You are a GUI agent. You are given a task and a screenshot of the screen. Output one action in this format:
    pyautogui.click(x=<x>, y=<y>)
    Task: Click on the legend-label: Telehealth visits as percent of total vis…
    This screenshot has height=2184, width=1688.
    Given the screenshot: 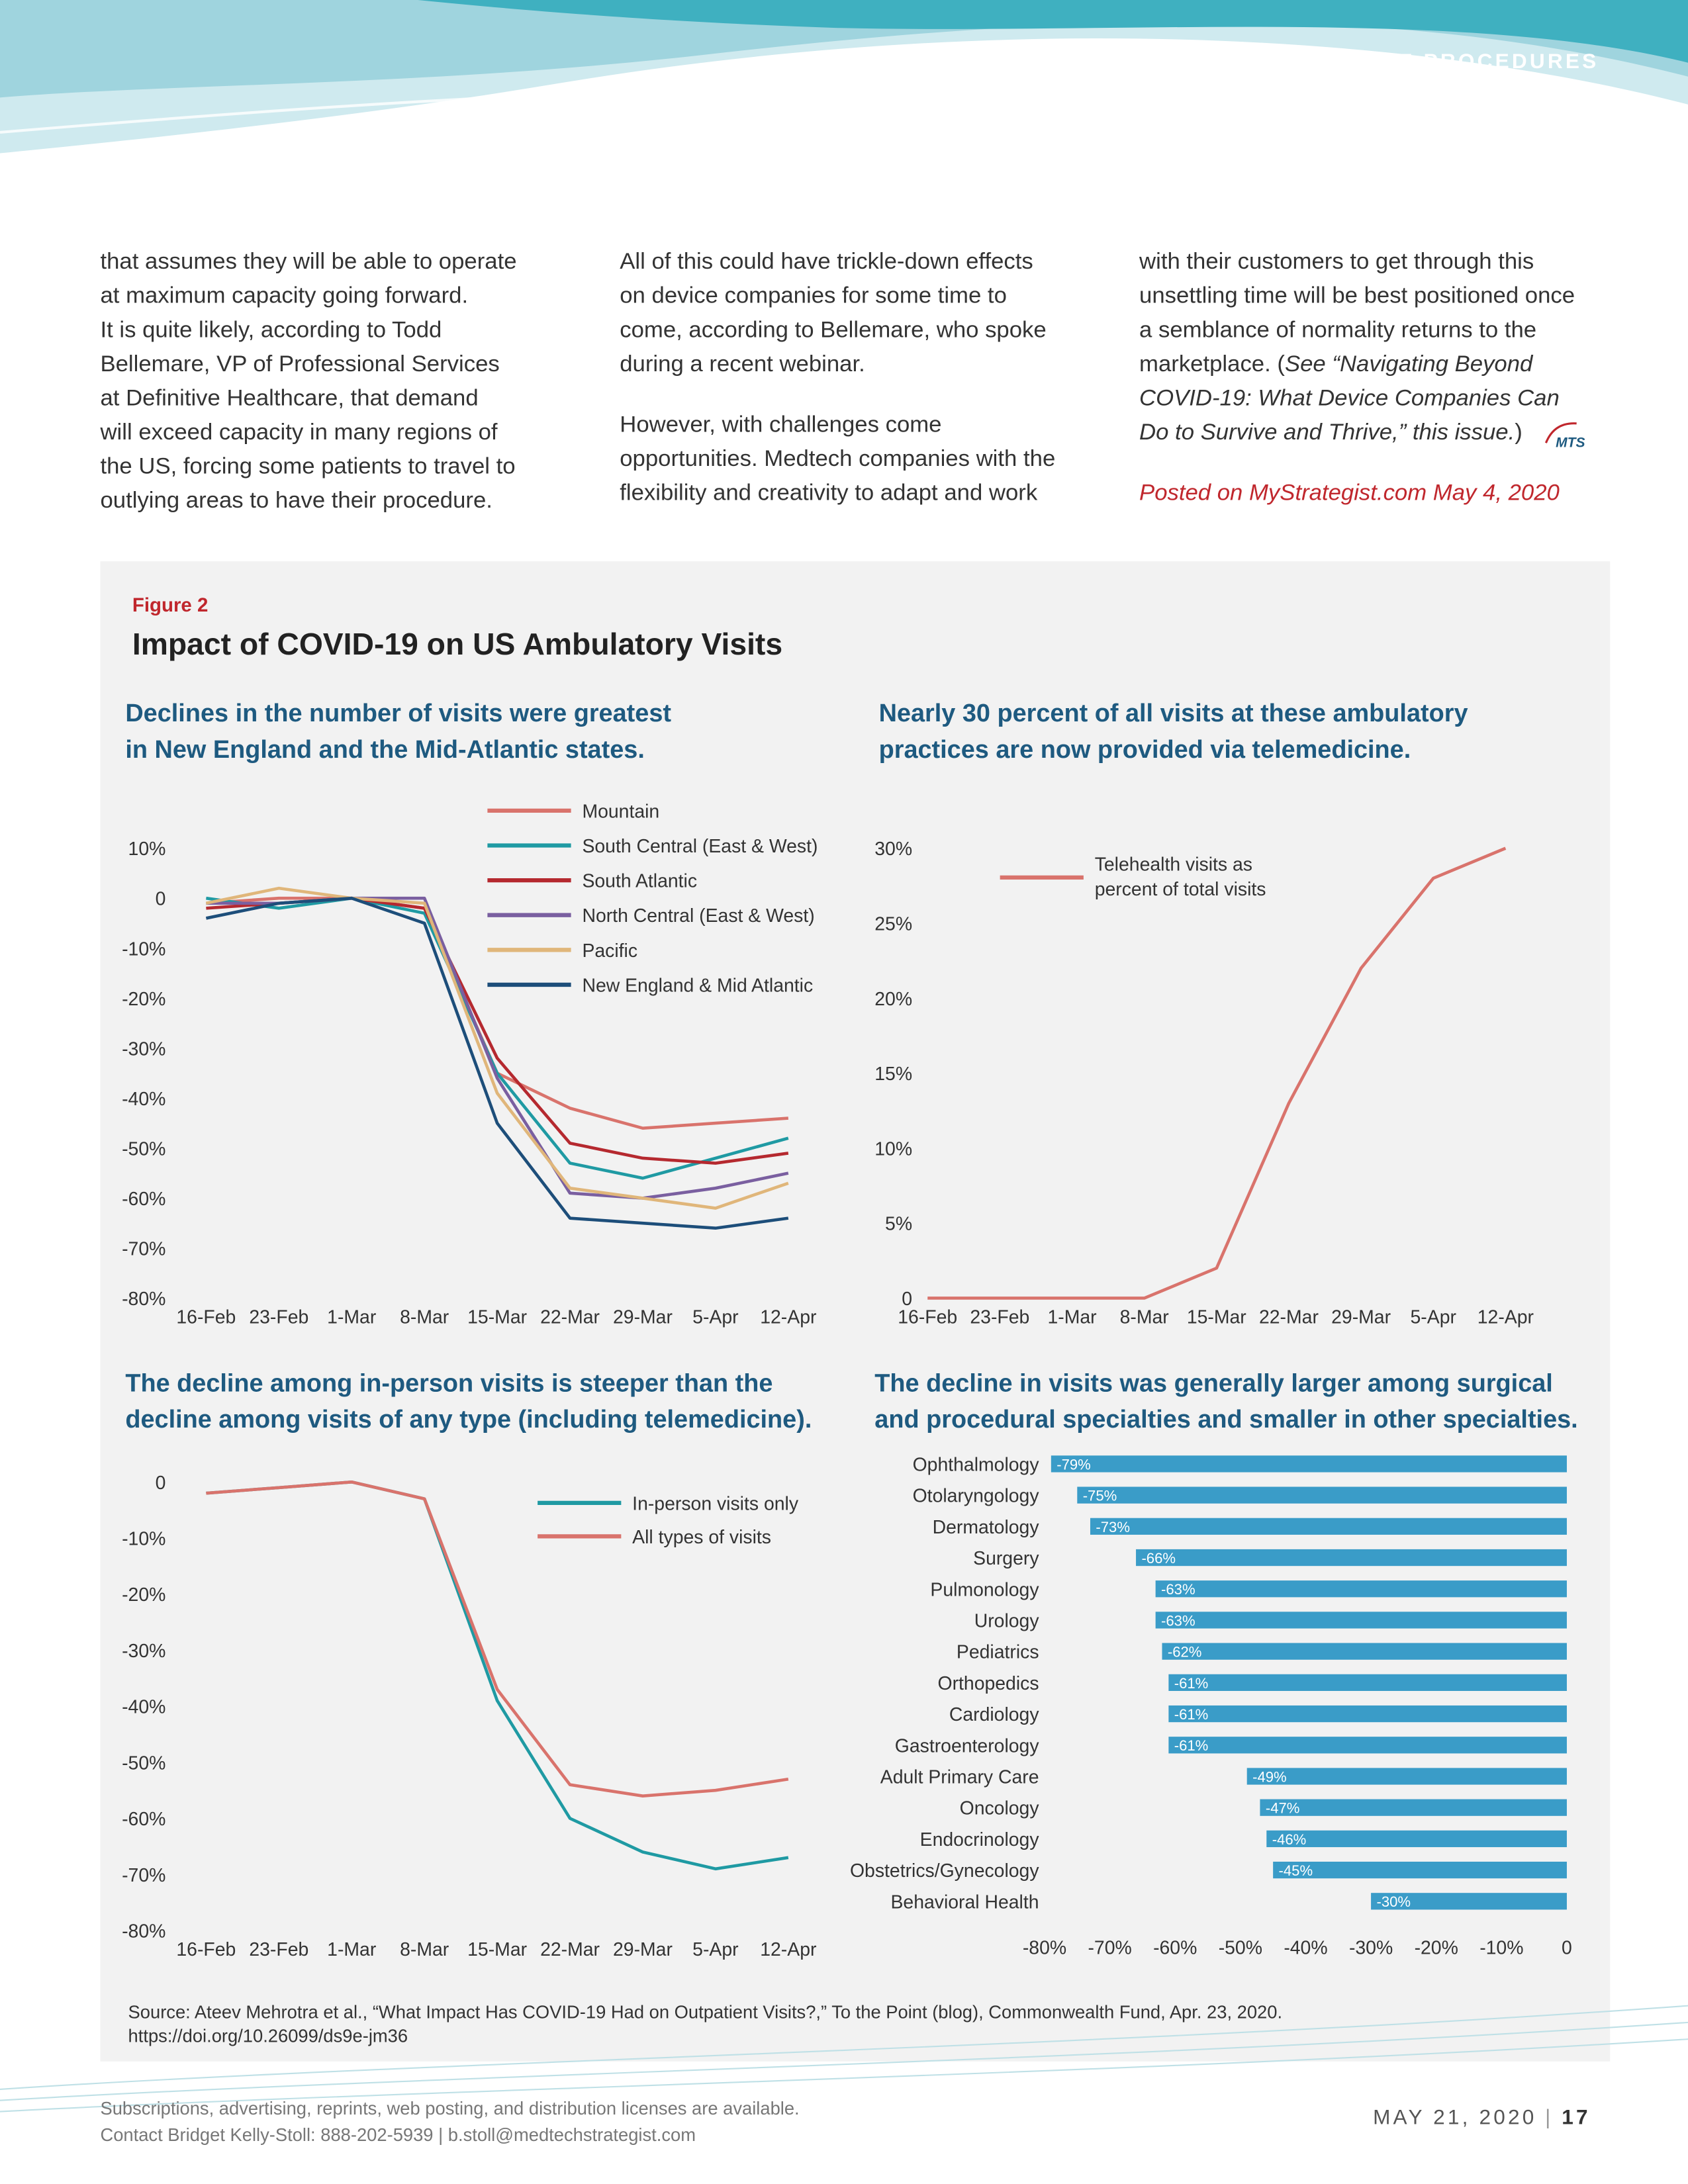 What is the action you would take?
    pyautogui.click(x=1180, y=877)
    